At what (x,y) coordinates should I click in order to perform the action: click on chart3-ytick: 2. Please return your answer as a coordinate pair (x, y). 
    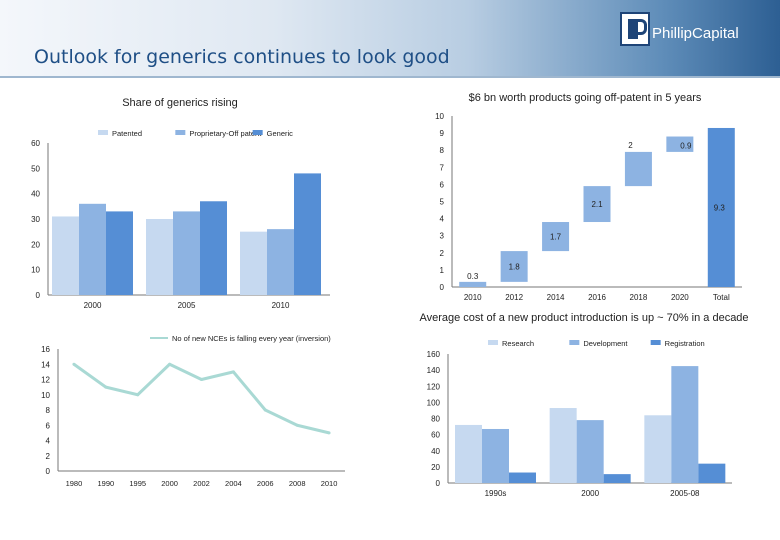
    Looking at the image, I should click on (48, 456).